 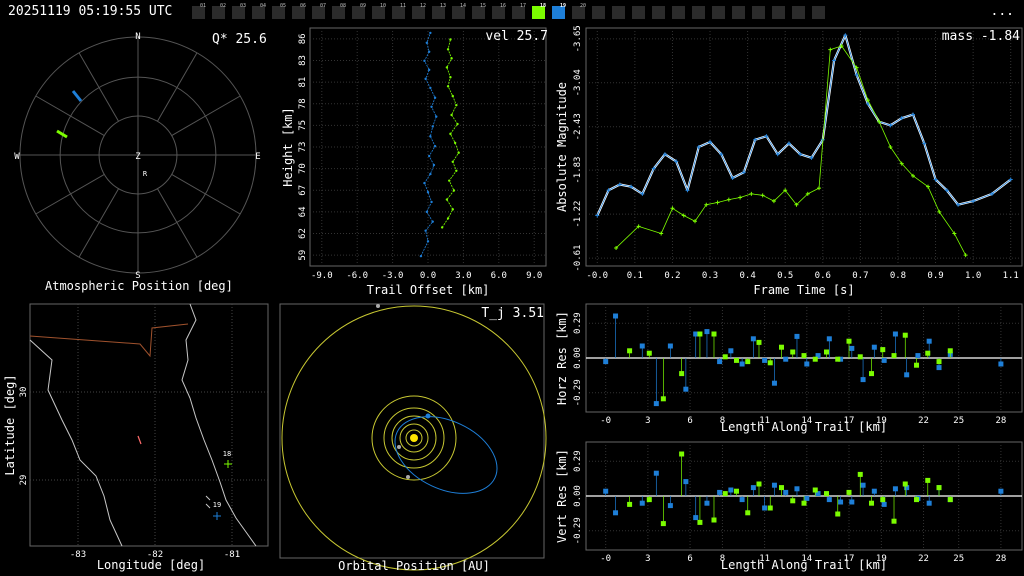 What do you see at coordinates (958, 421) in the screenshot?
I see `x-tick-label: 25` at bounding box center [958, 421].